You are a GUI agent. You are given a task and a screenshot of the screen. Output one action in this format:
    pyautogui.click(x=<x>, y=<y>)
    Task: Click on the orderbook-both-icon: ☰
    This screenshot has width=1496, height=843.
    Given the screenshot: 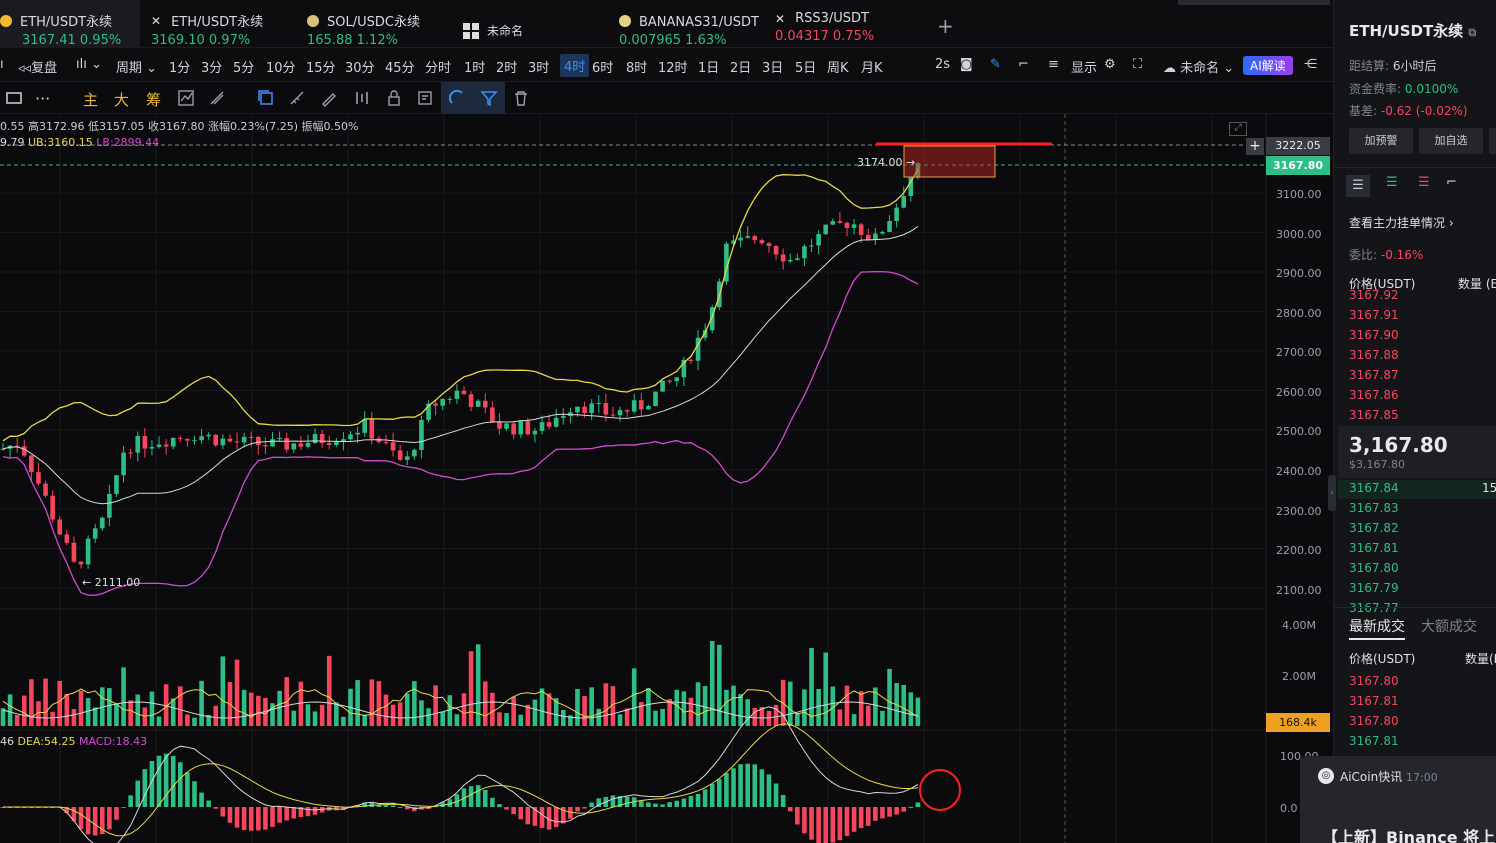 What is the action you would take?
    pyautogui.click(x=1358, y=186)
    